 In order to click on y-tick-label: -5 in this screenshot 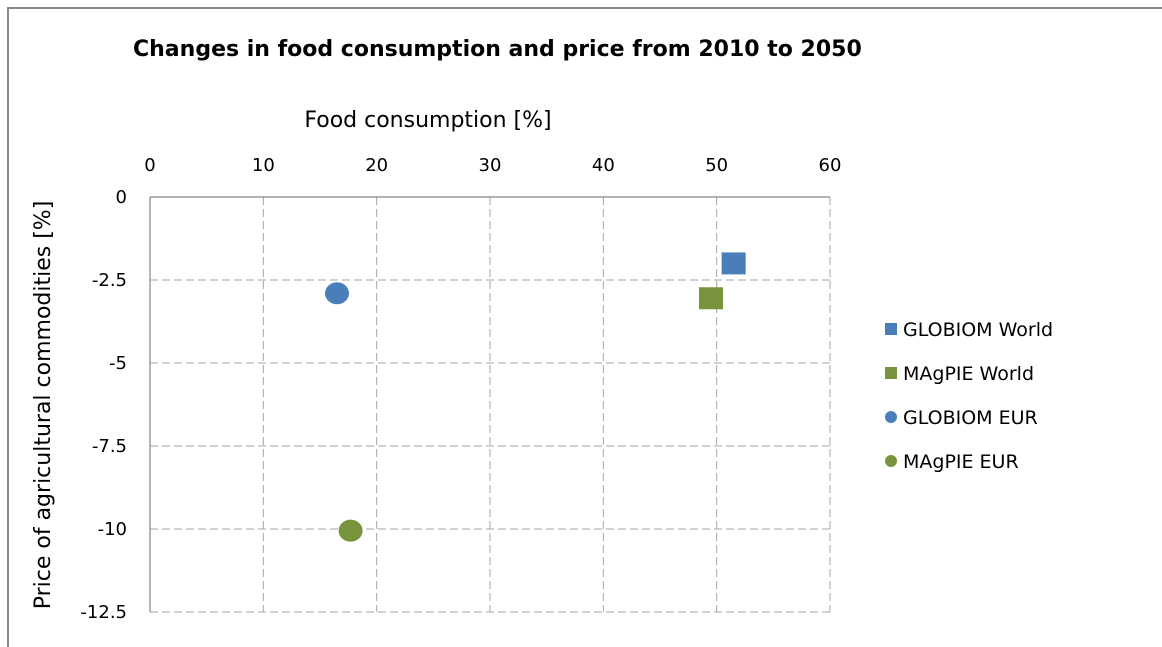, I will do `click(118, 363)`.